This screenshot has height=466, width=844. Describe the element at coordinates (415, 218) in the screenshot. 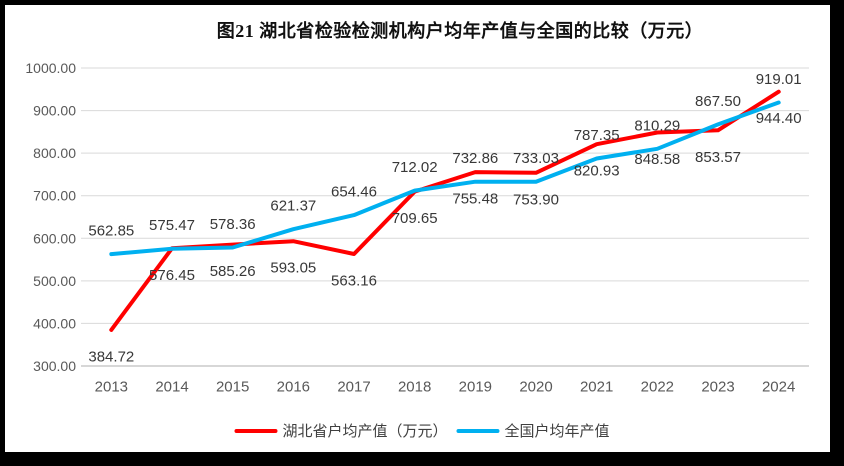

I see `hubei-data-label: 709.65` at that location.